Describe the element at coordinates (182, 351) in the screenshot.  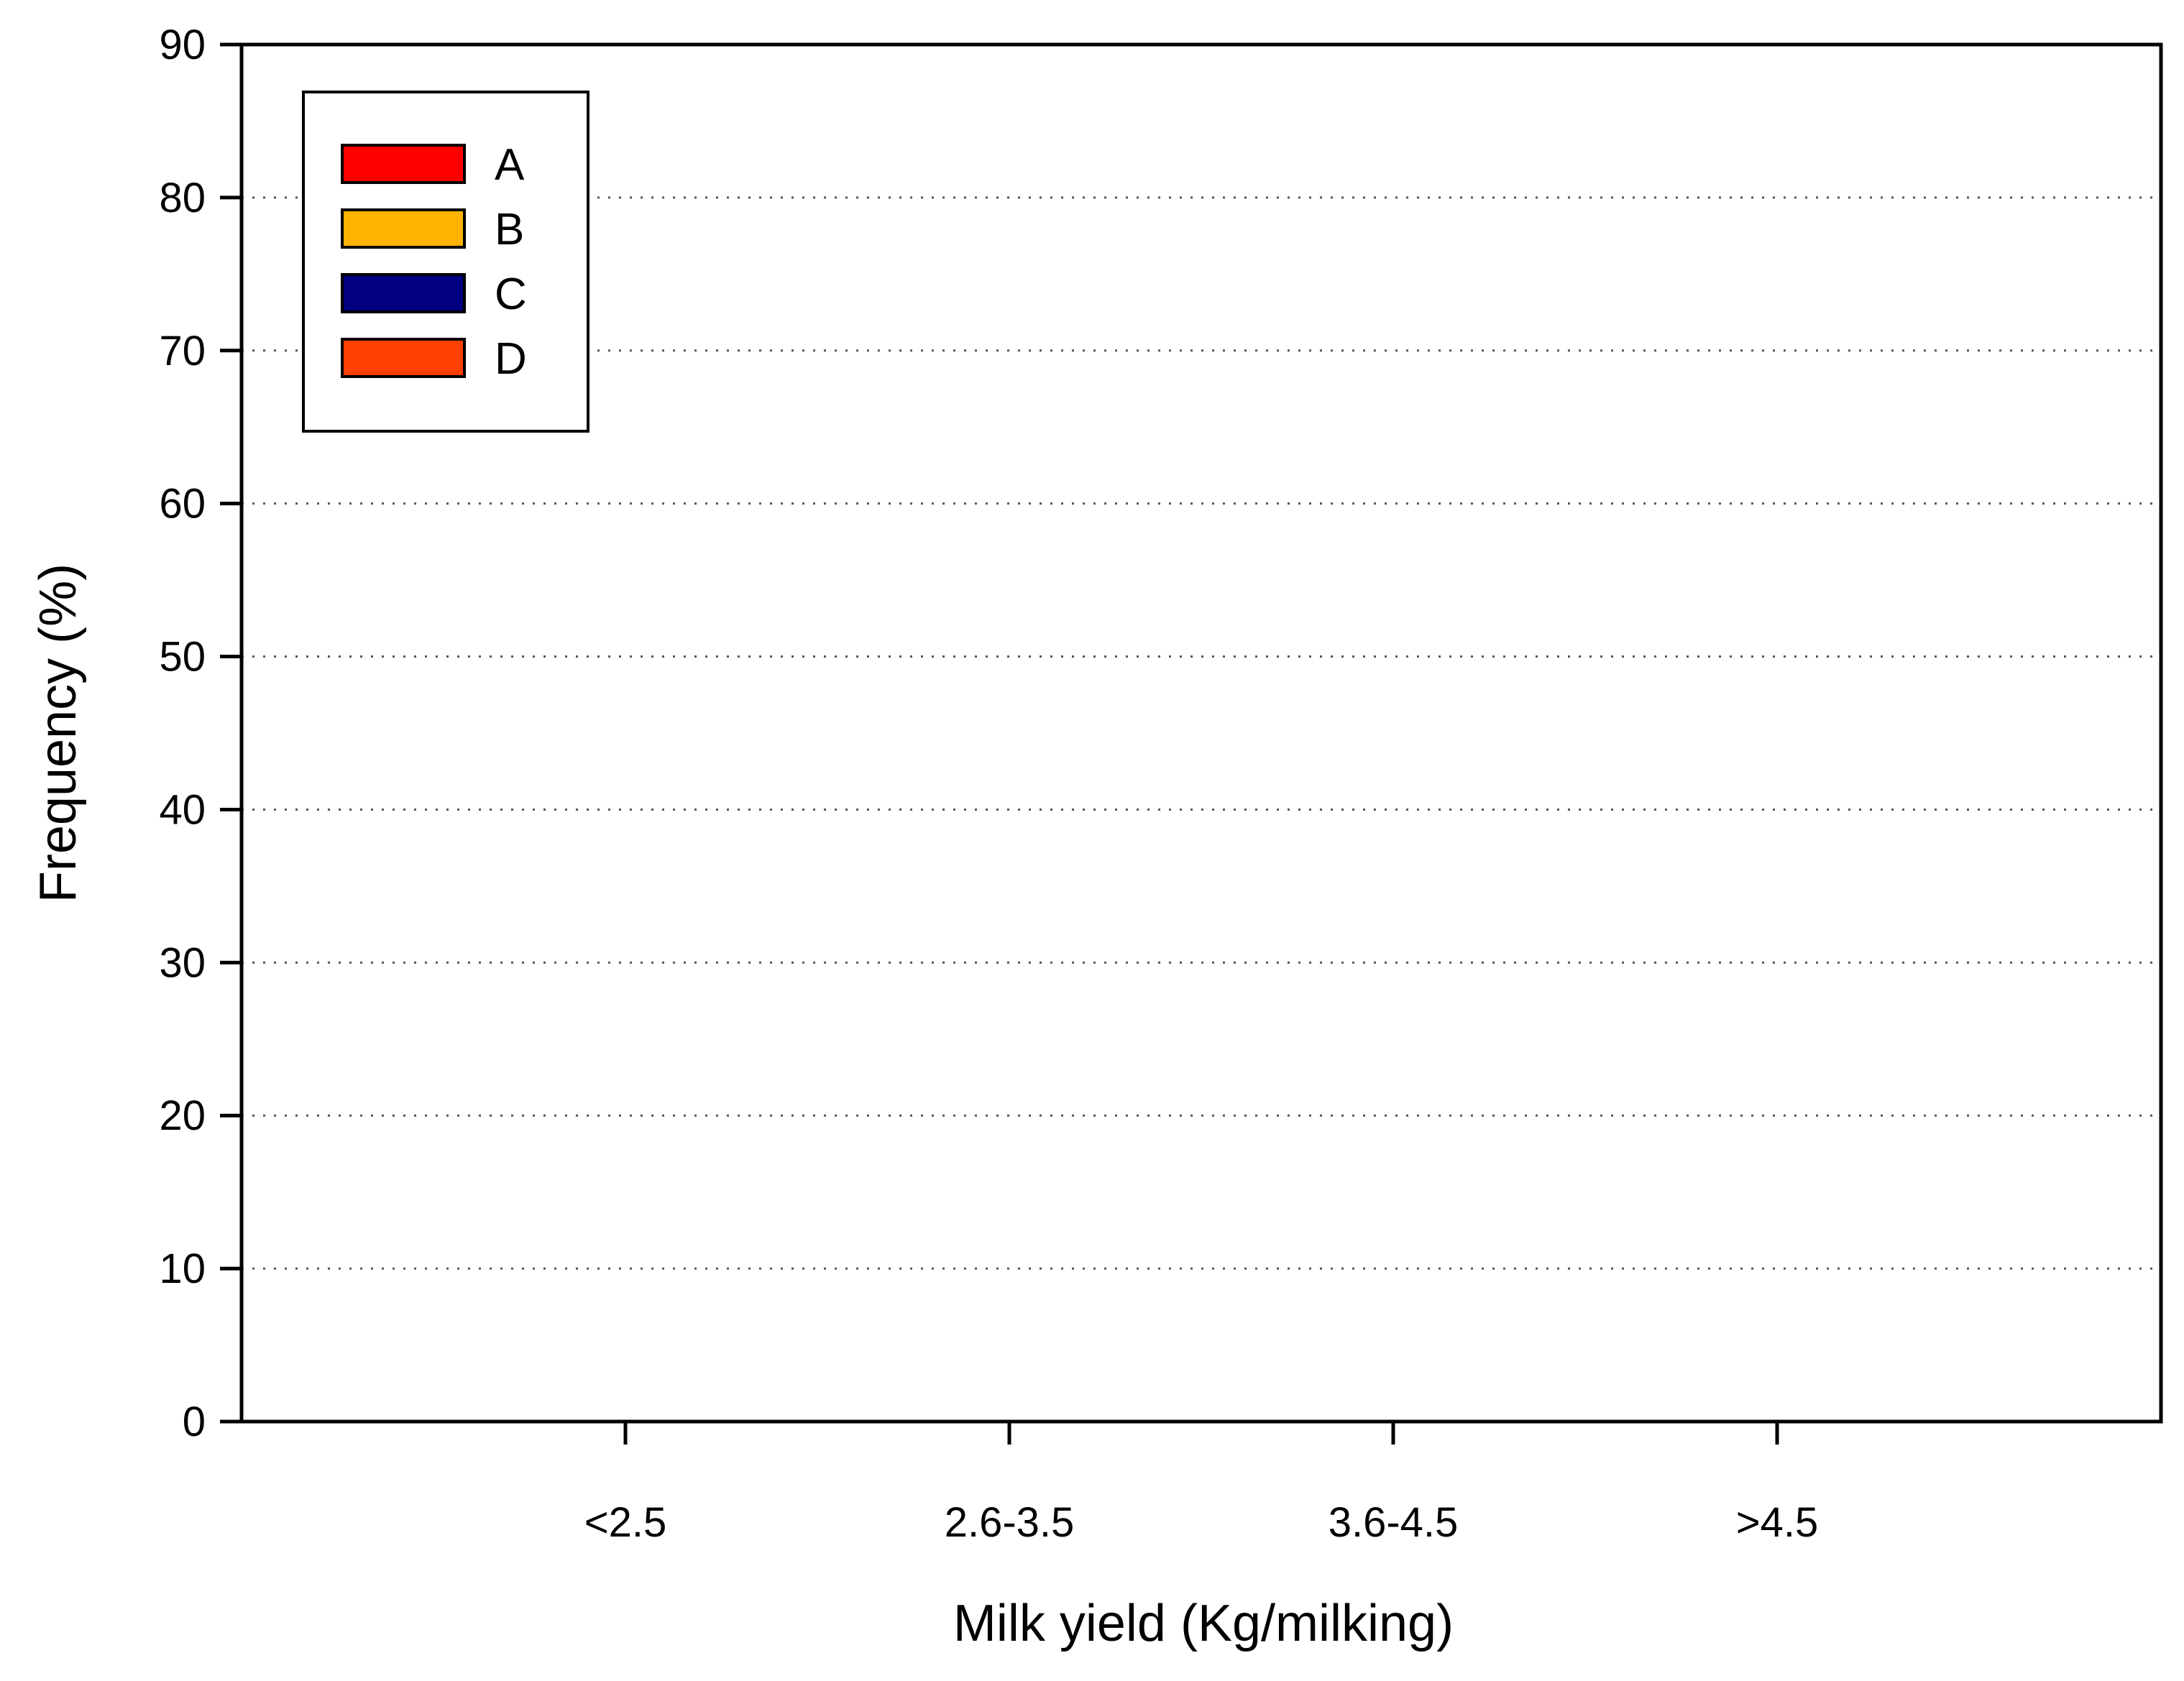
I see `y-tick-label: 70` at that location.